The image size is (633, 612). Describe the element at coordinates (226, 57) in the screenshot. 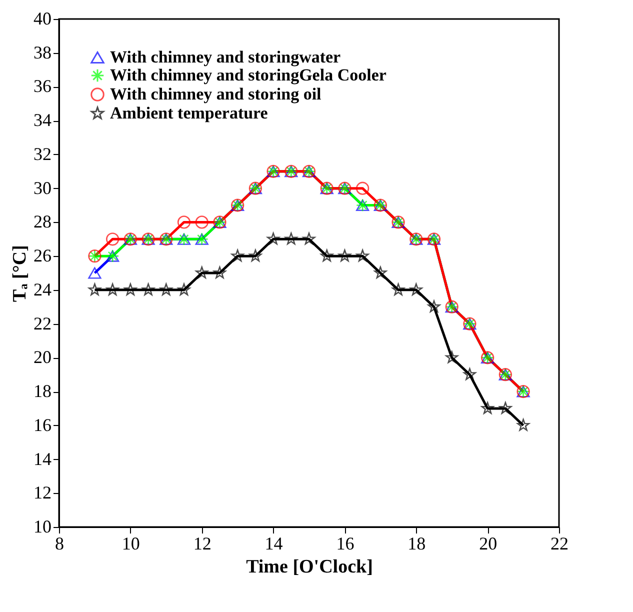

I see `legend-label: With chimney and storingwater` at that location.